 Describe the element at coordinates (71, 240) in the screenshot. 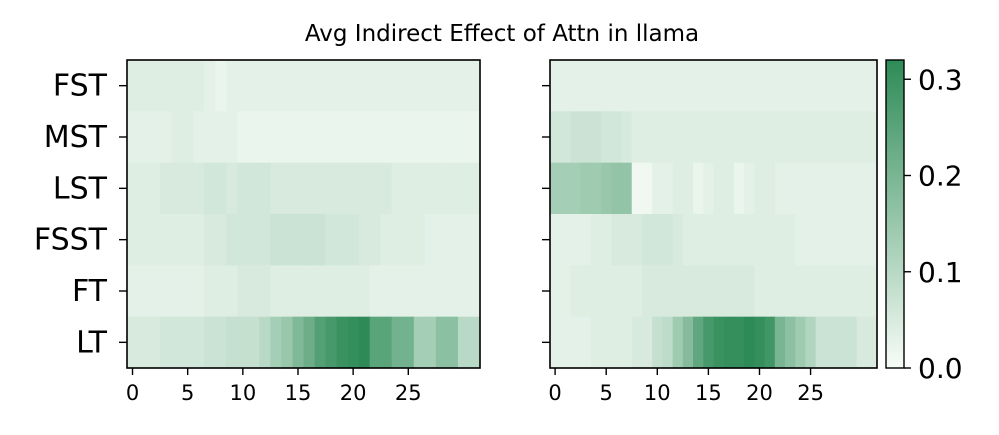

I see `y-tick-label-fsst: FSST` at that location.